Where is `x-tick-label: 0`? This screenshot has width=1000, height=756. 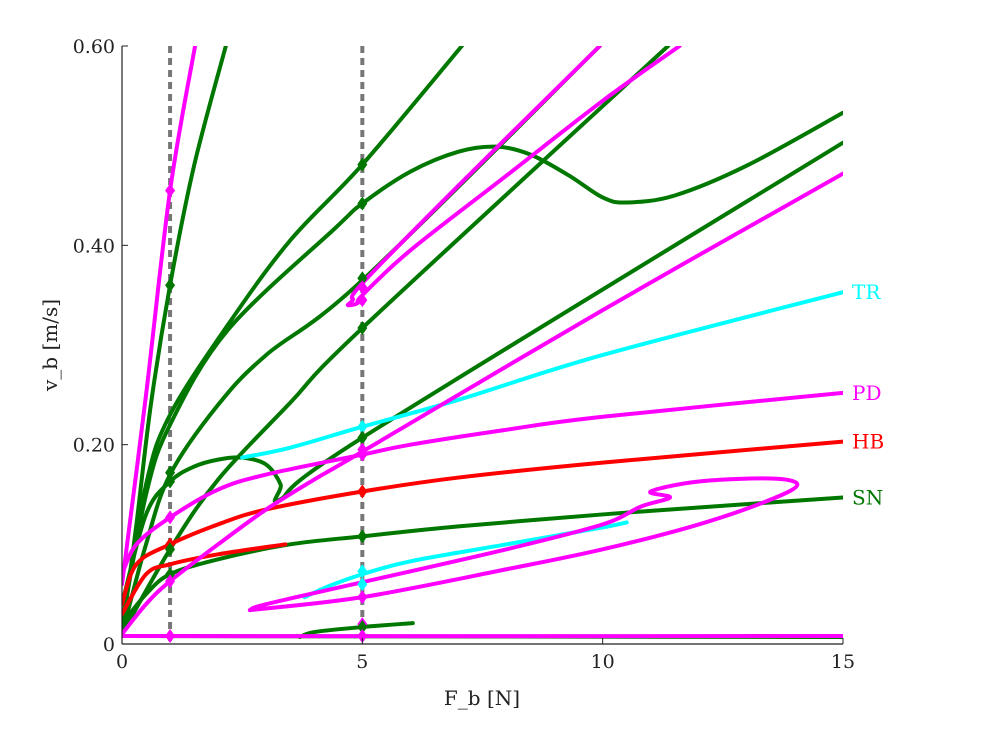 x-tick-label: 0 is located at coordinates (122, 662).